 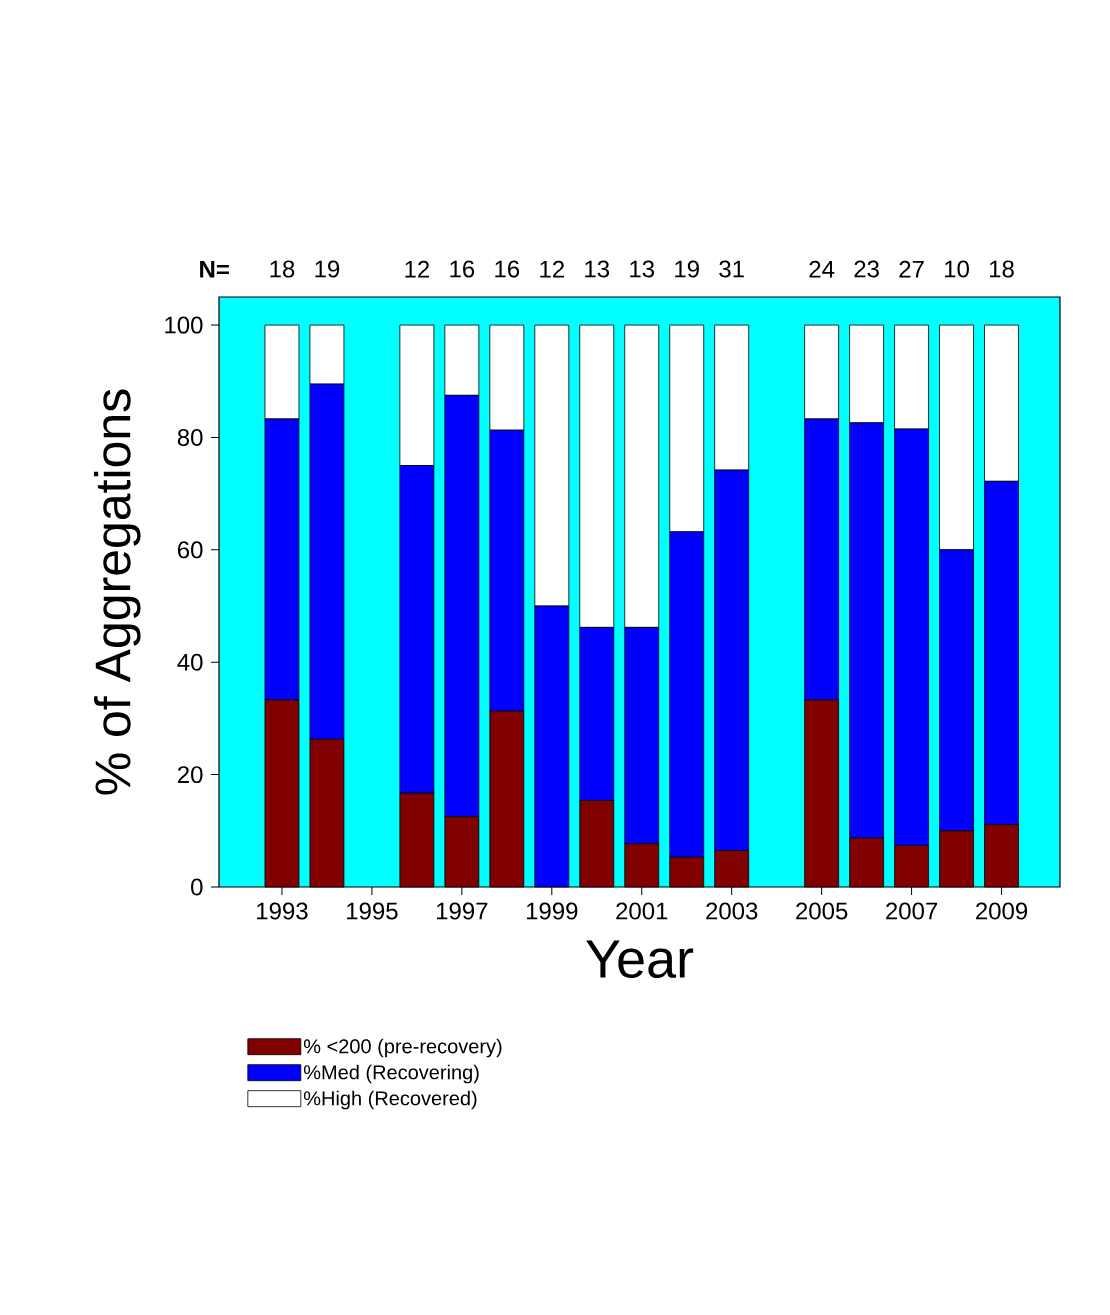 I want to click on y-tick-label: 60, so click(x=190, y=550).